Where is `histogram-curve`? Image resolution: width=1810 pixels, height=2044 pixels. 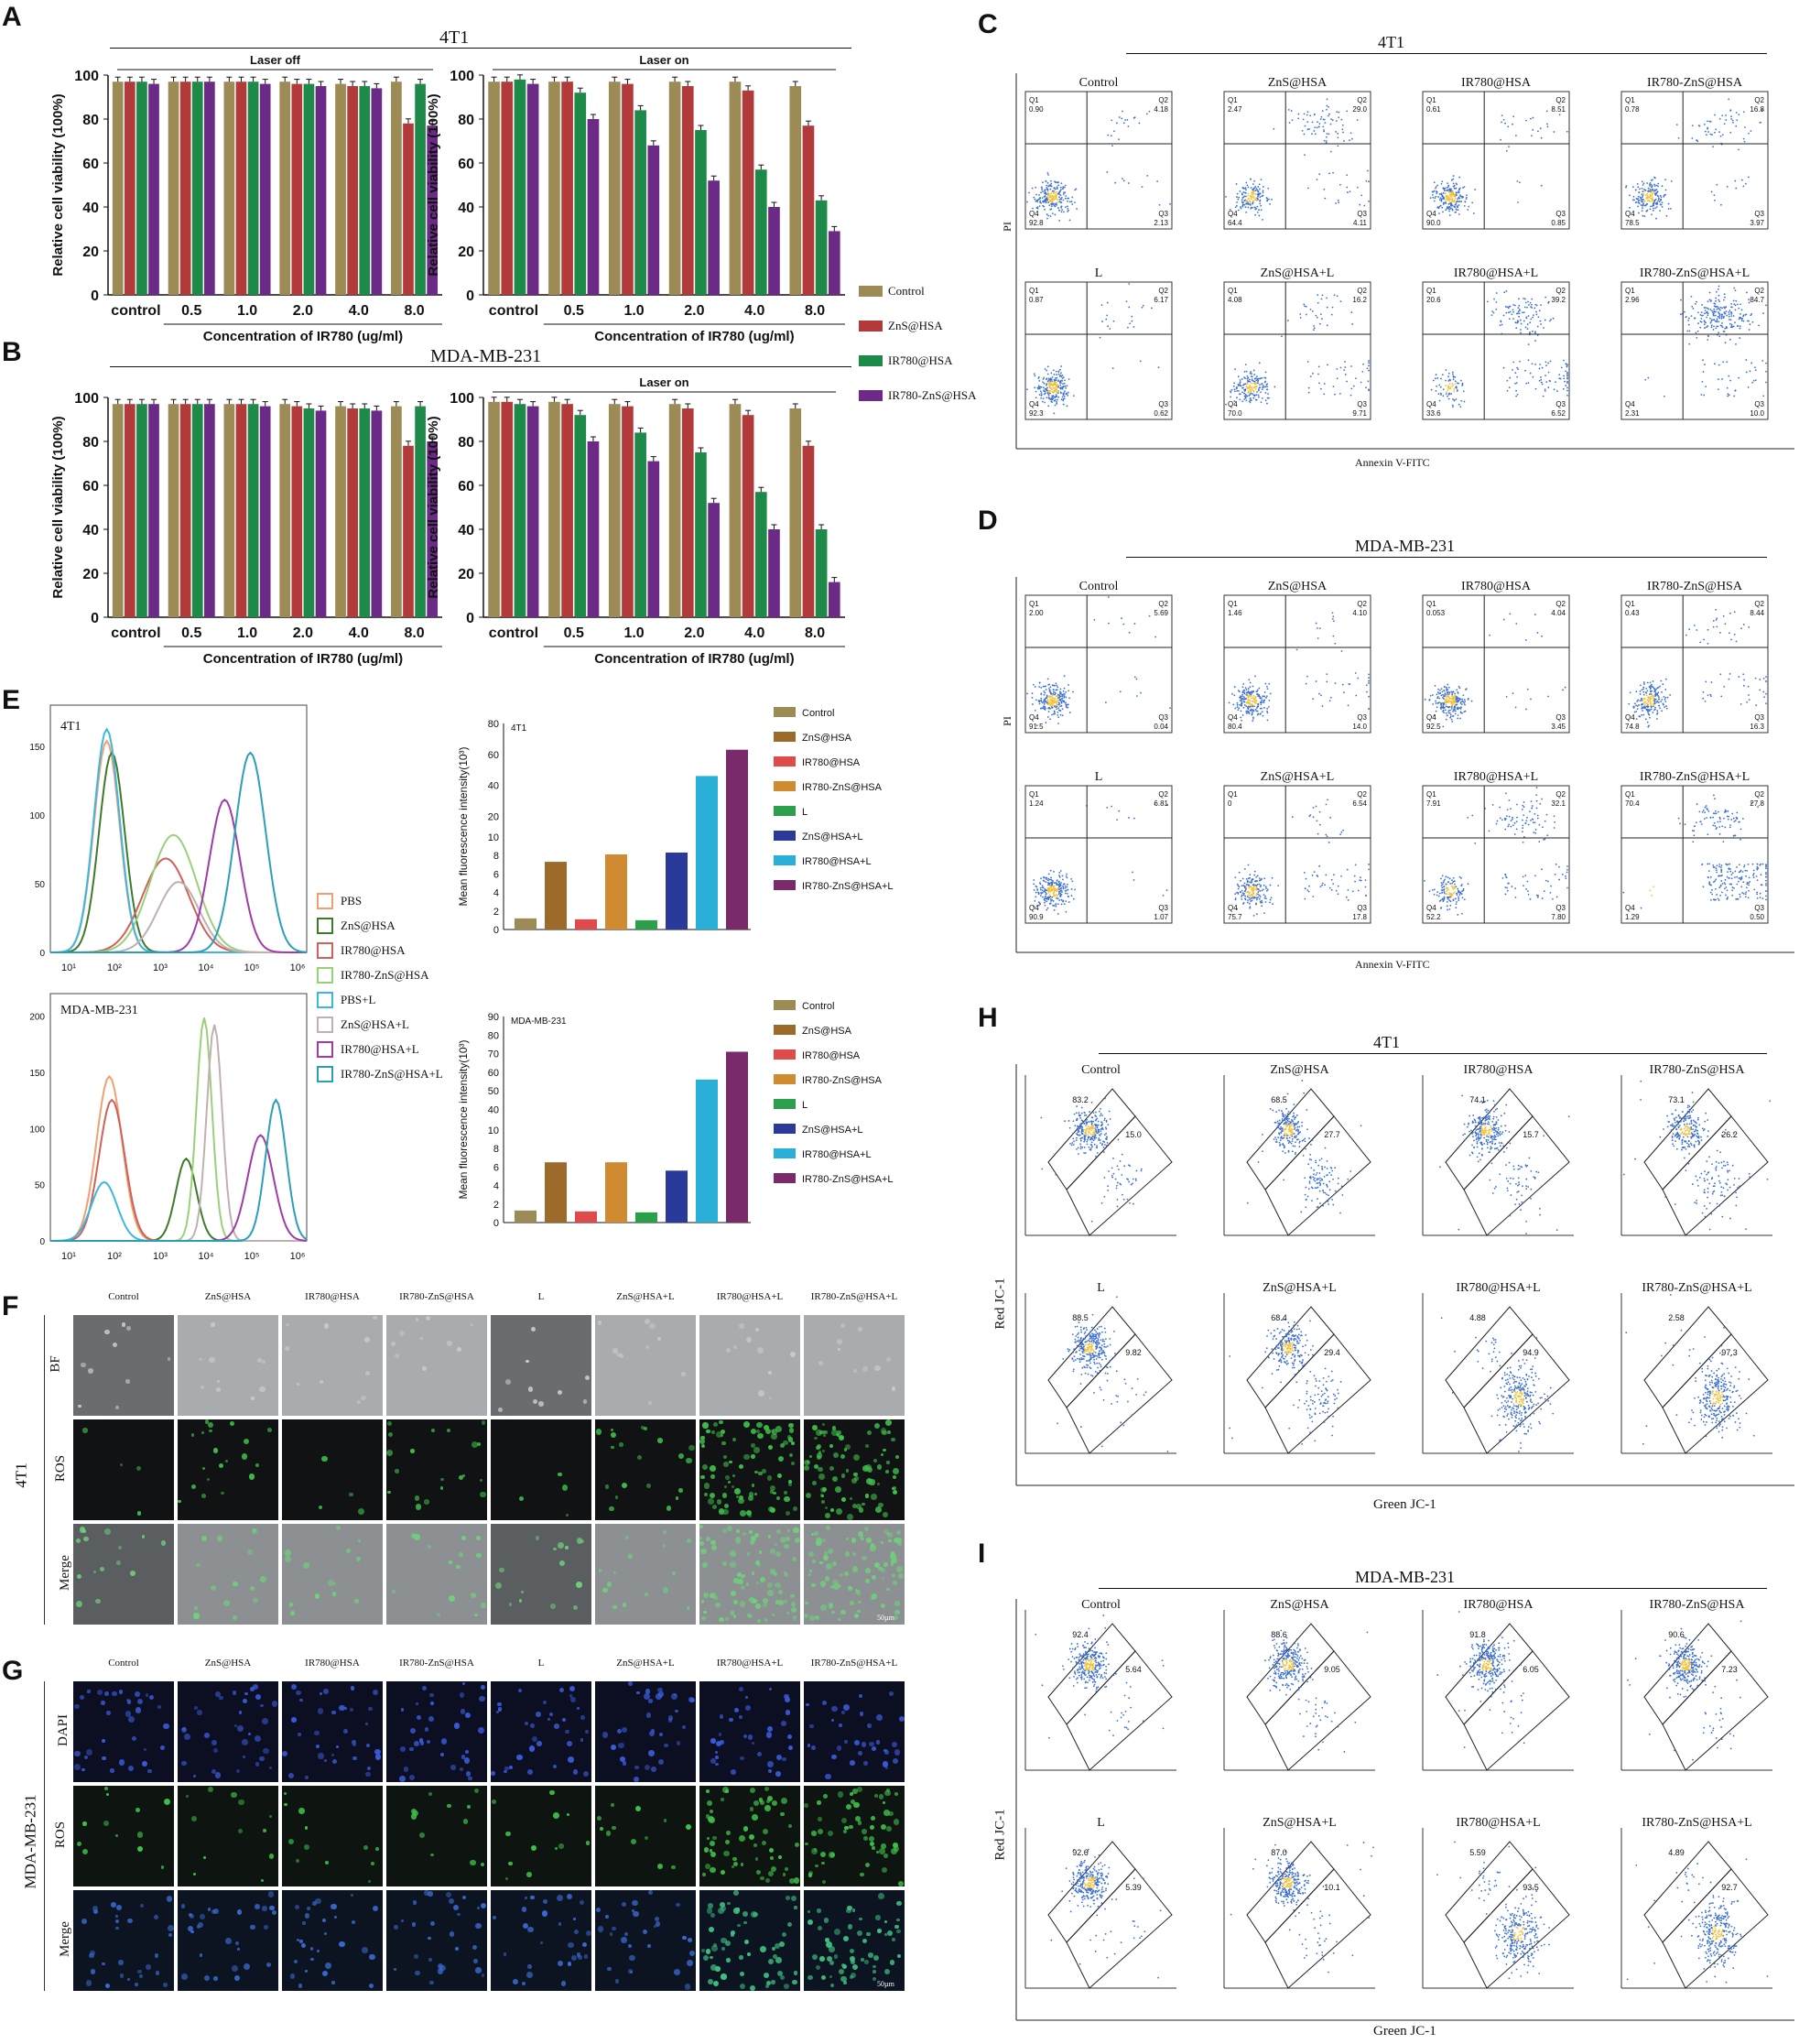
histogram-curve is located at coordinates (178, 1170).